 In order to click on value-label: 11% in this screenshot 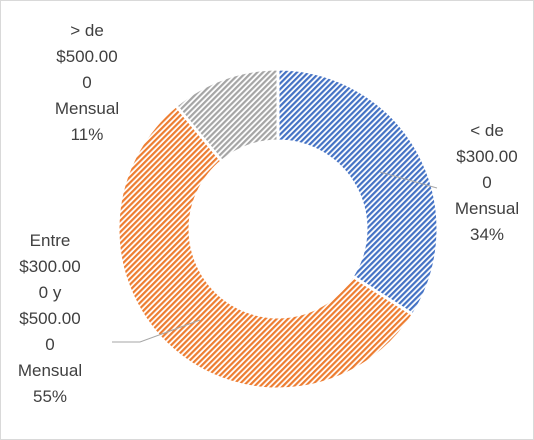, I will do `click(87, 134)`.